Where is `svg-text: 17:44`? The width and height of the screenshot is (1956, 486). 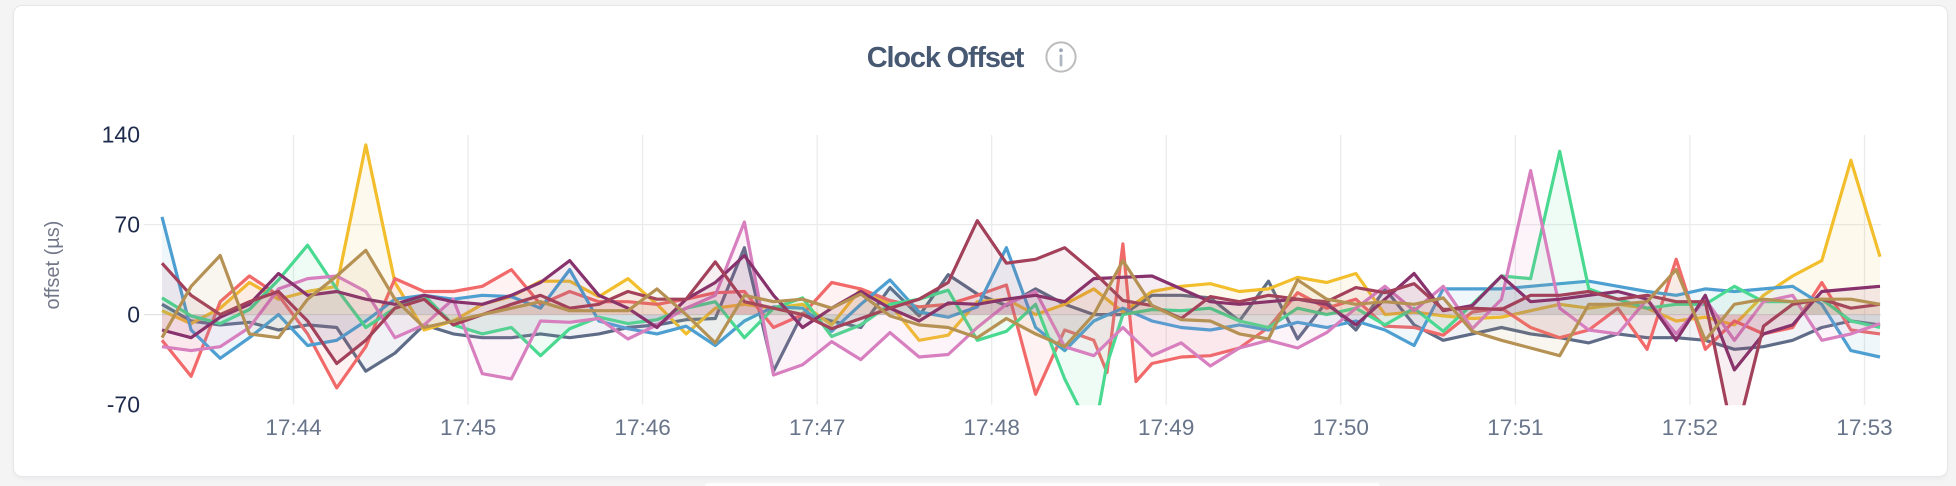
svg-text: 17:44 is located at coordinates (293, 427).